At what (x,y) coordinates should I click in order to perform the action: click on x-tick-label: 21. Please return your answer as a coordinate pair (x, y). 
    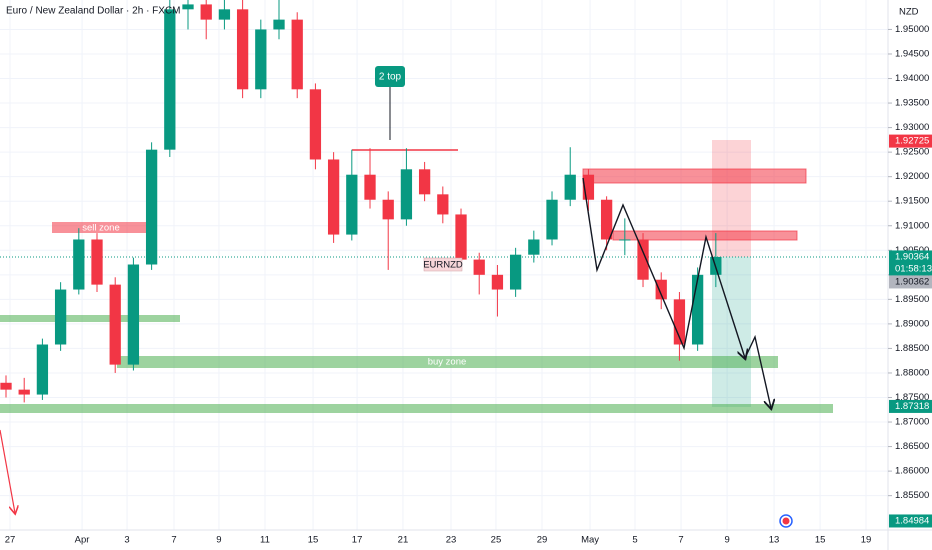
    Looking at the image, I should click on (403, 540).